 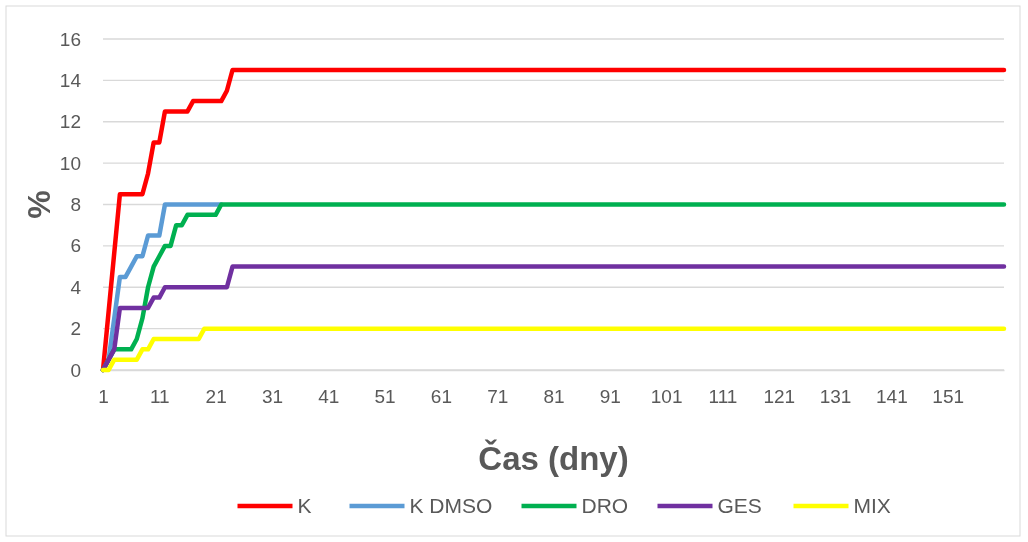 I want to click on x-tick-label: 61, so click(x=441, y=397).